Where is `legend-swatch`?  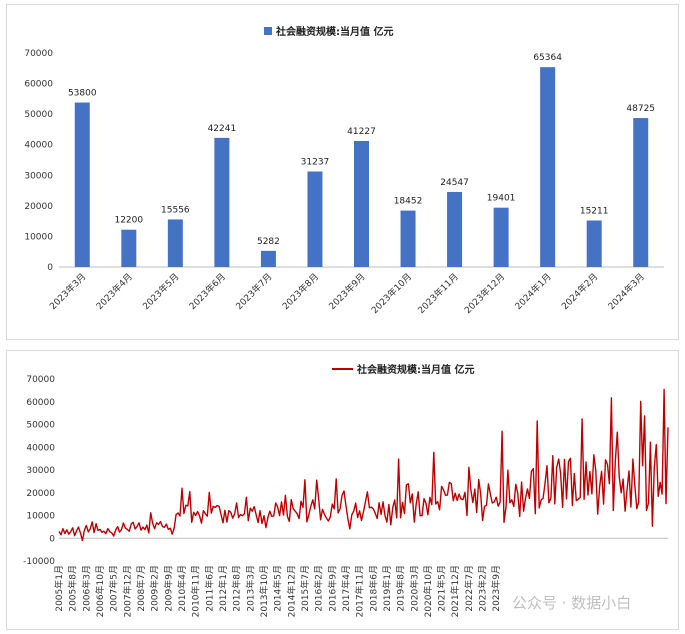 legend-swatch is located at coordinates (268, 31).